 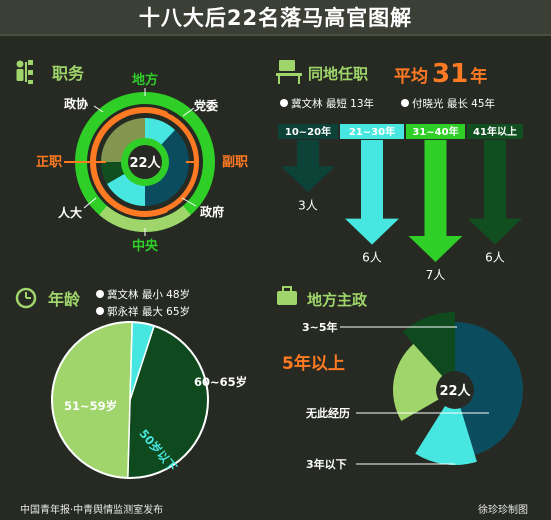 I want to click on position-rings: 22人, so click(x=145, y=162).